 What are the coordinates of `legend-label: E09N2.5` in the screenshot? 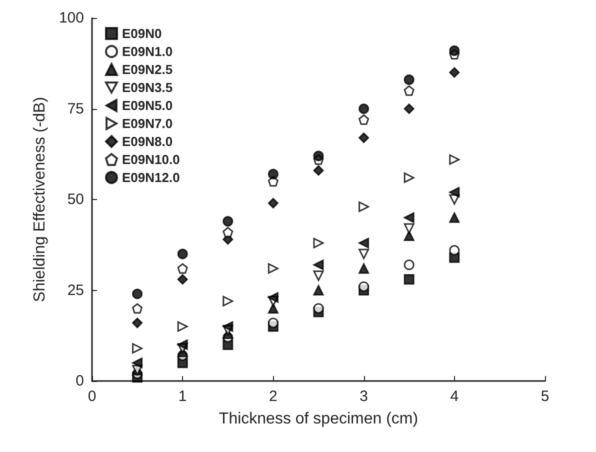 It's located at (147, 69).